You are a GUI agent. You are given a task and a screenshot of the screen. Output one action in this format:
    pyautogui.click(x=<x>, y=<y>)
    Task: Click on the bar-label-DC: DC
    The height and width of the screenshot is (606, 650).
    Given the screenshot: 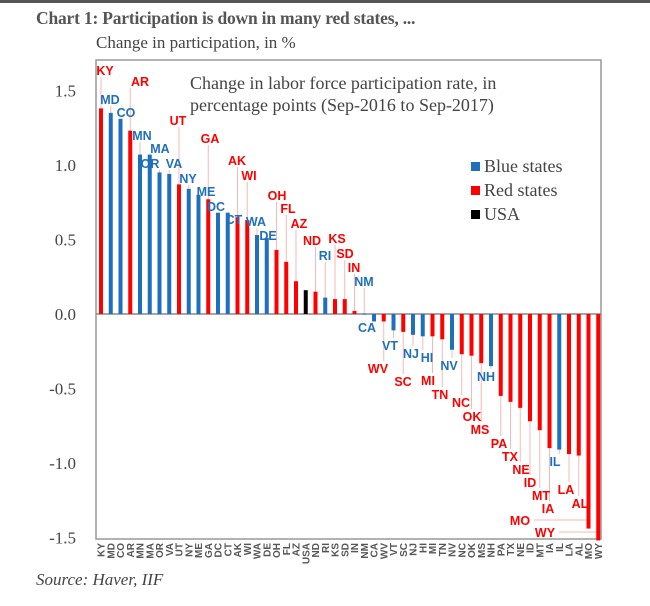 What is the action you would take?
    pyautogui.click(x=216, y=207)
    